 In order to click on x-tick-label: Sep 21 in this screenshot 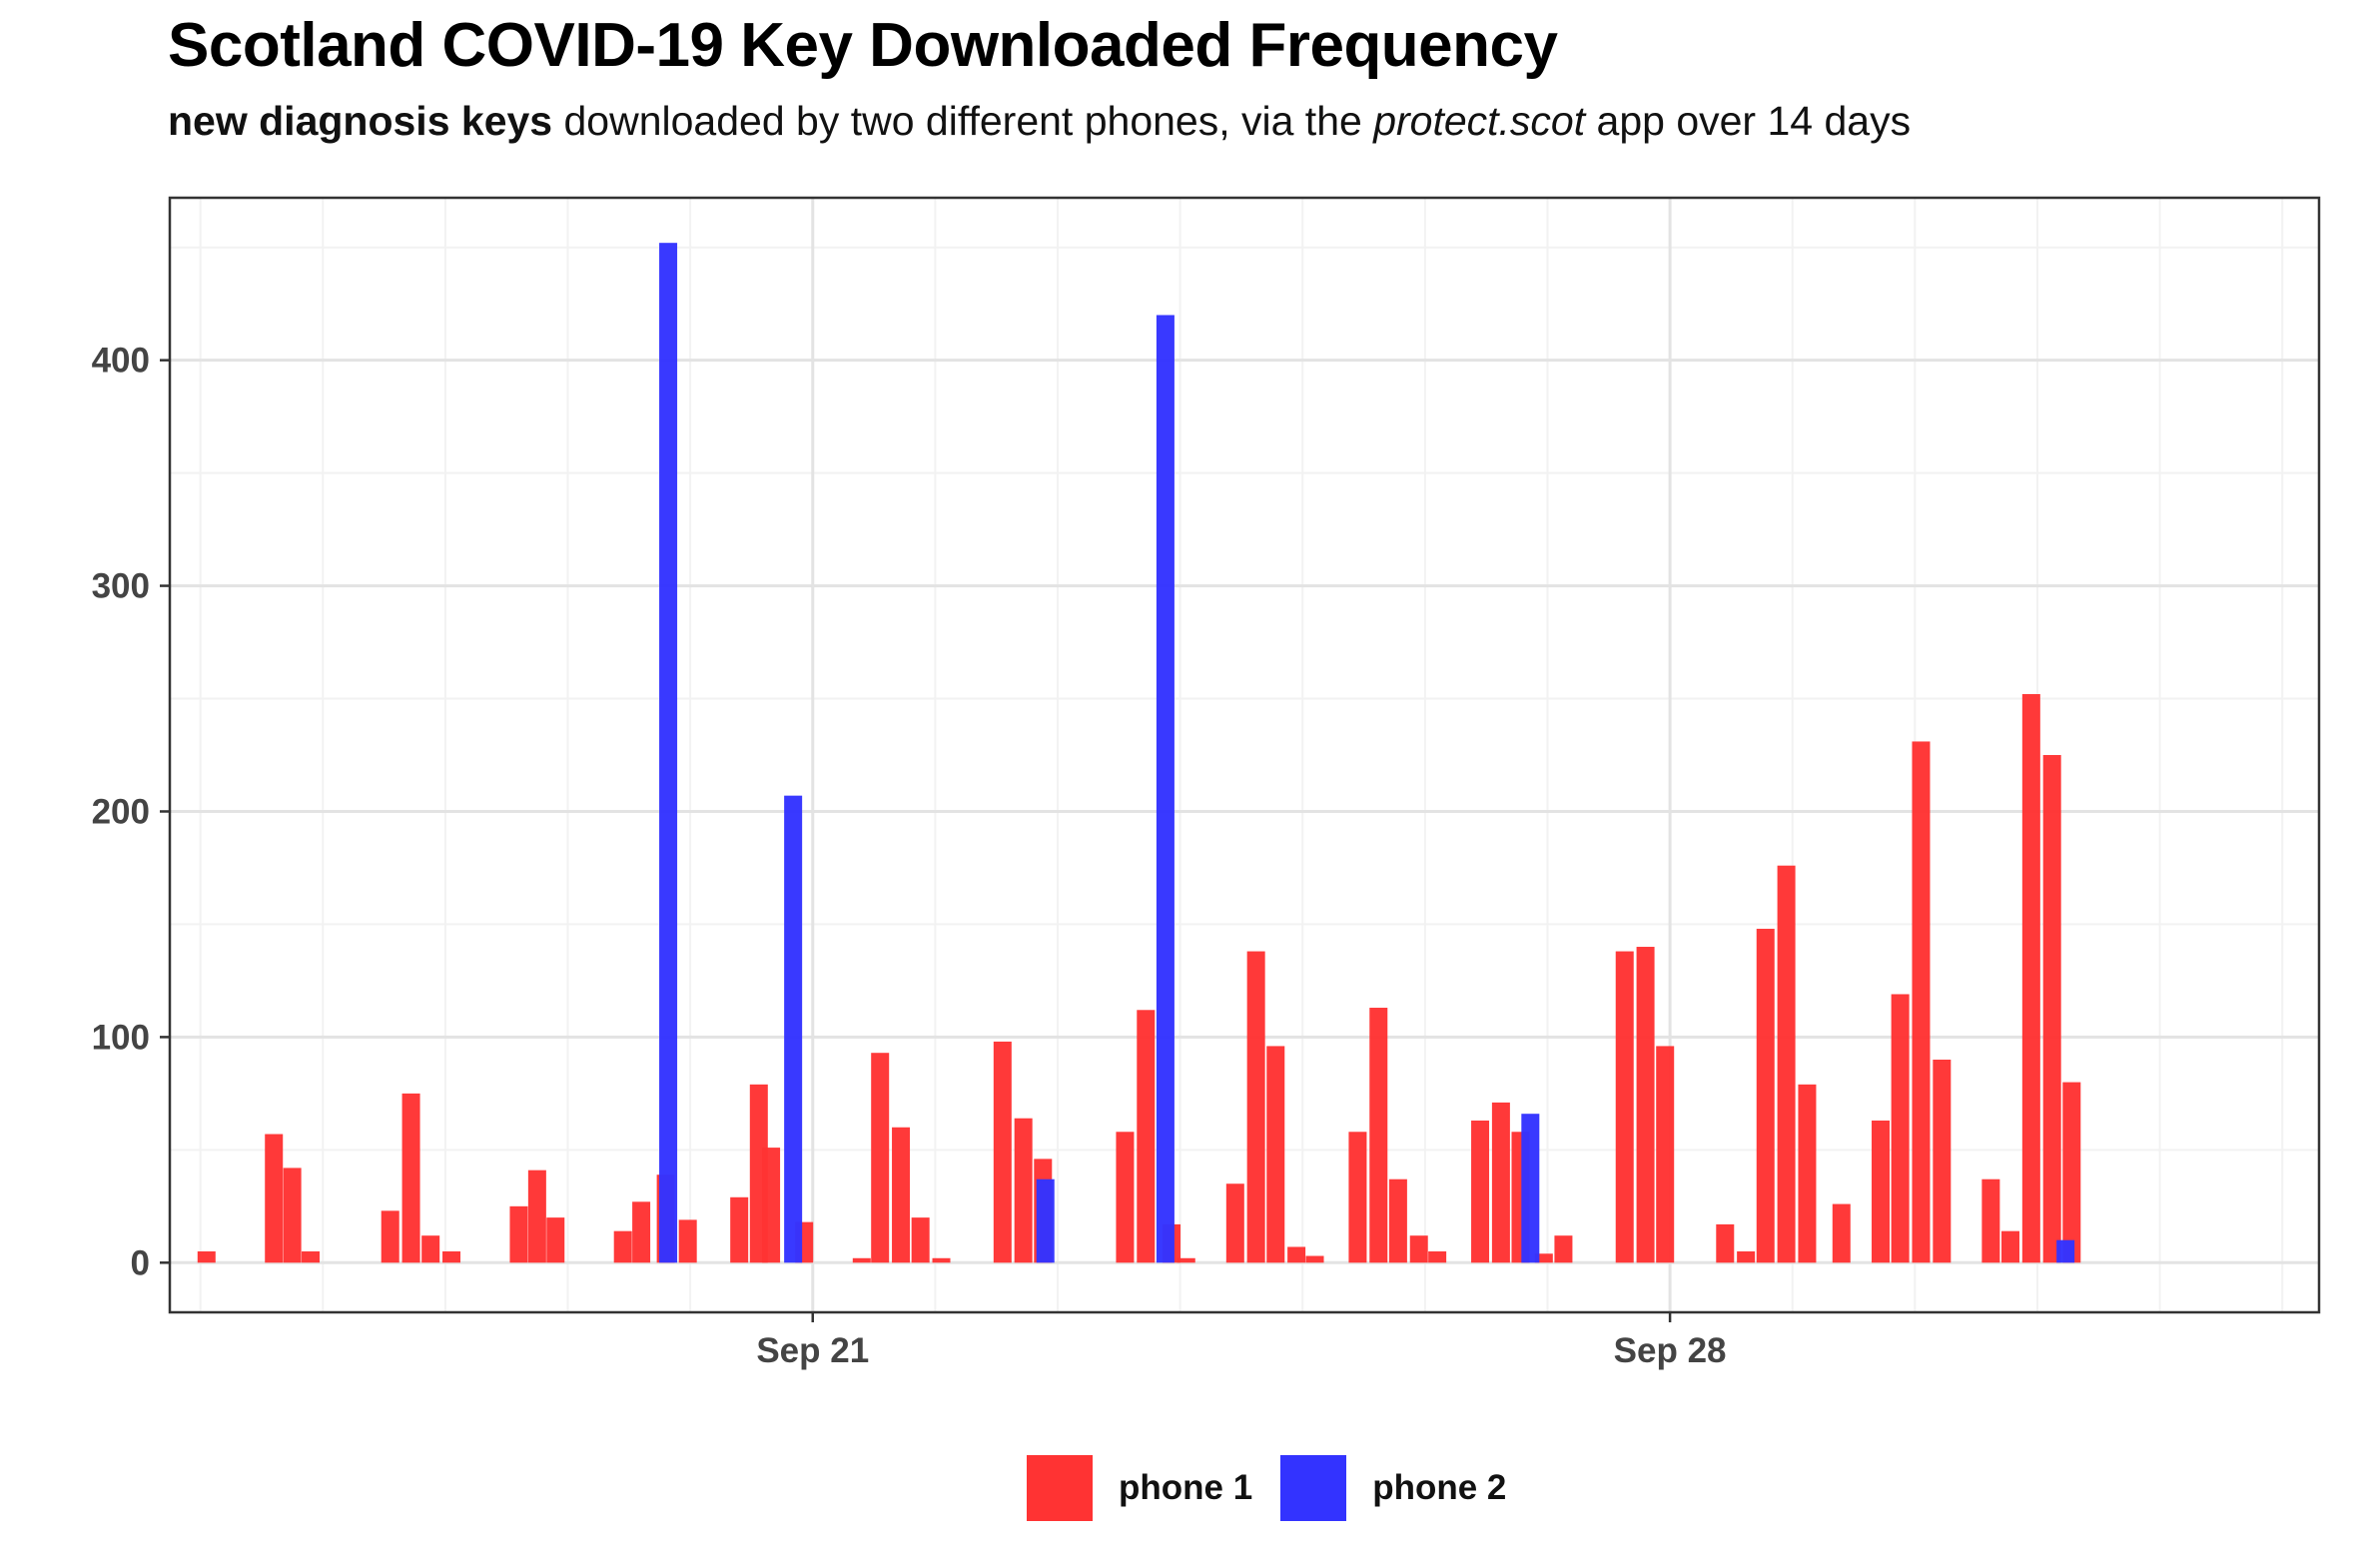, I will do `click(812, 1350)`.